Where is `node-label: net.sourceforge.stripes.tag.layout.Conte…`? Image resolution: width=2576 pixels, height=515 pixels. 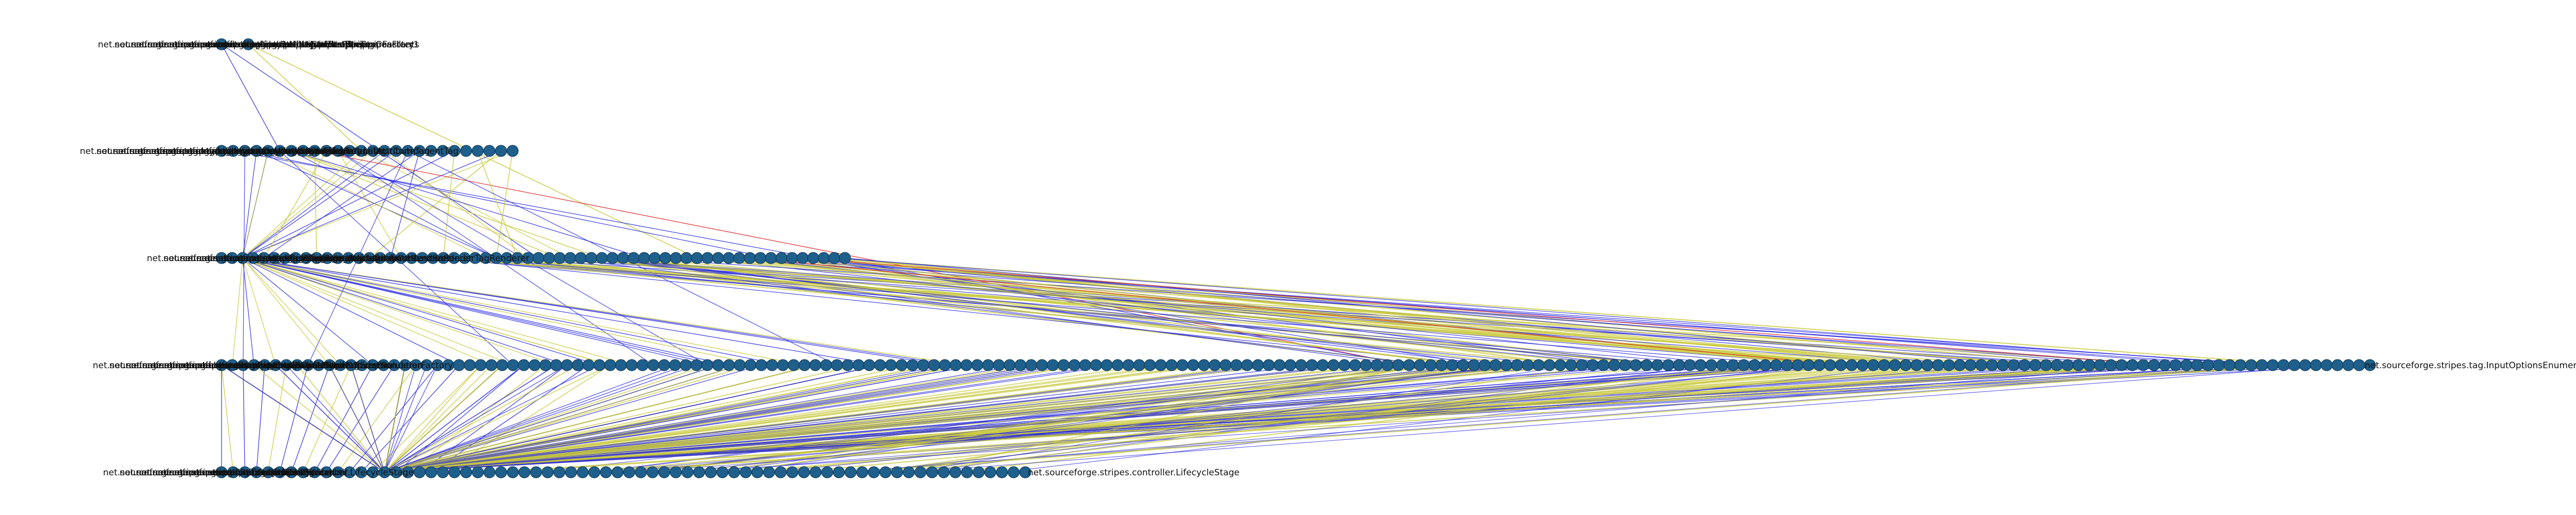 node-label: net.sourceforge.stripes.tag.layout.Conte… is located at coordinates (359, 258).